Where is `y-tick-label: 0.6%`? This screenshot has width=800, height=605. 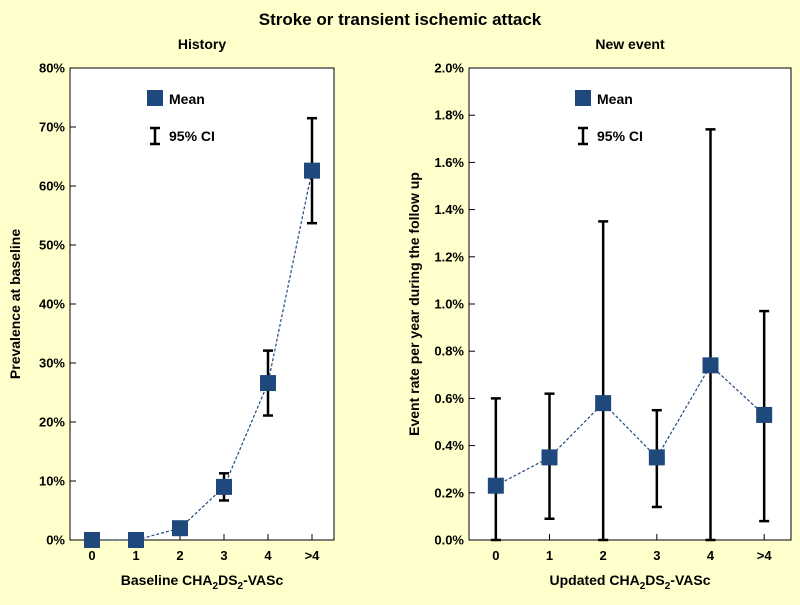
y-tick-label: 0.6% is located at coordinates (449, 398).